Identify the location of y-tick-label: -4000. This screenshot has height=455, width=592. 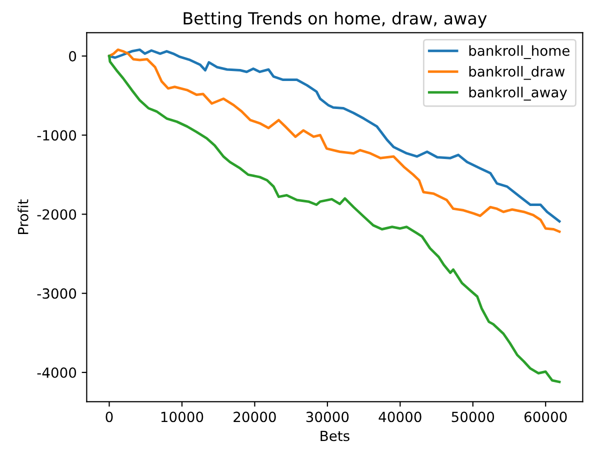
(56, 372).